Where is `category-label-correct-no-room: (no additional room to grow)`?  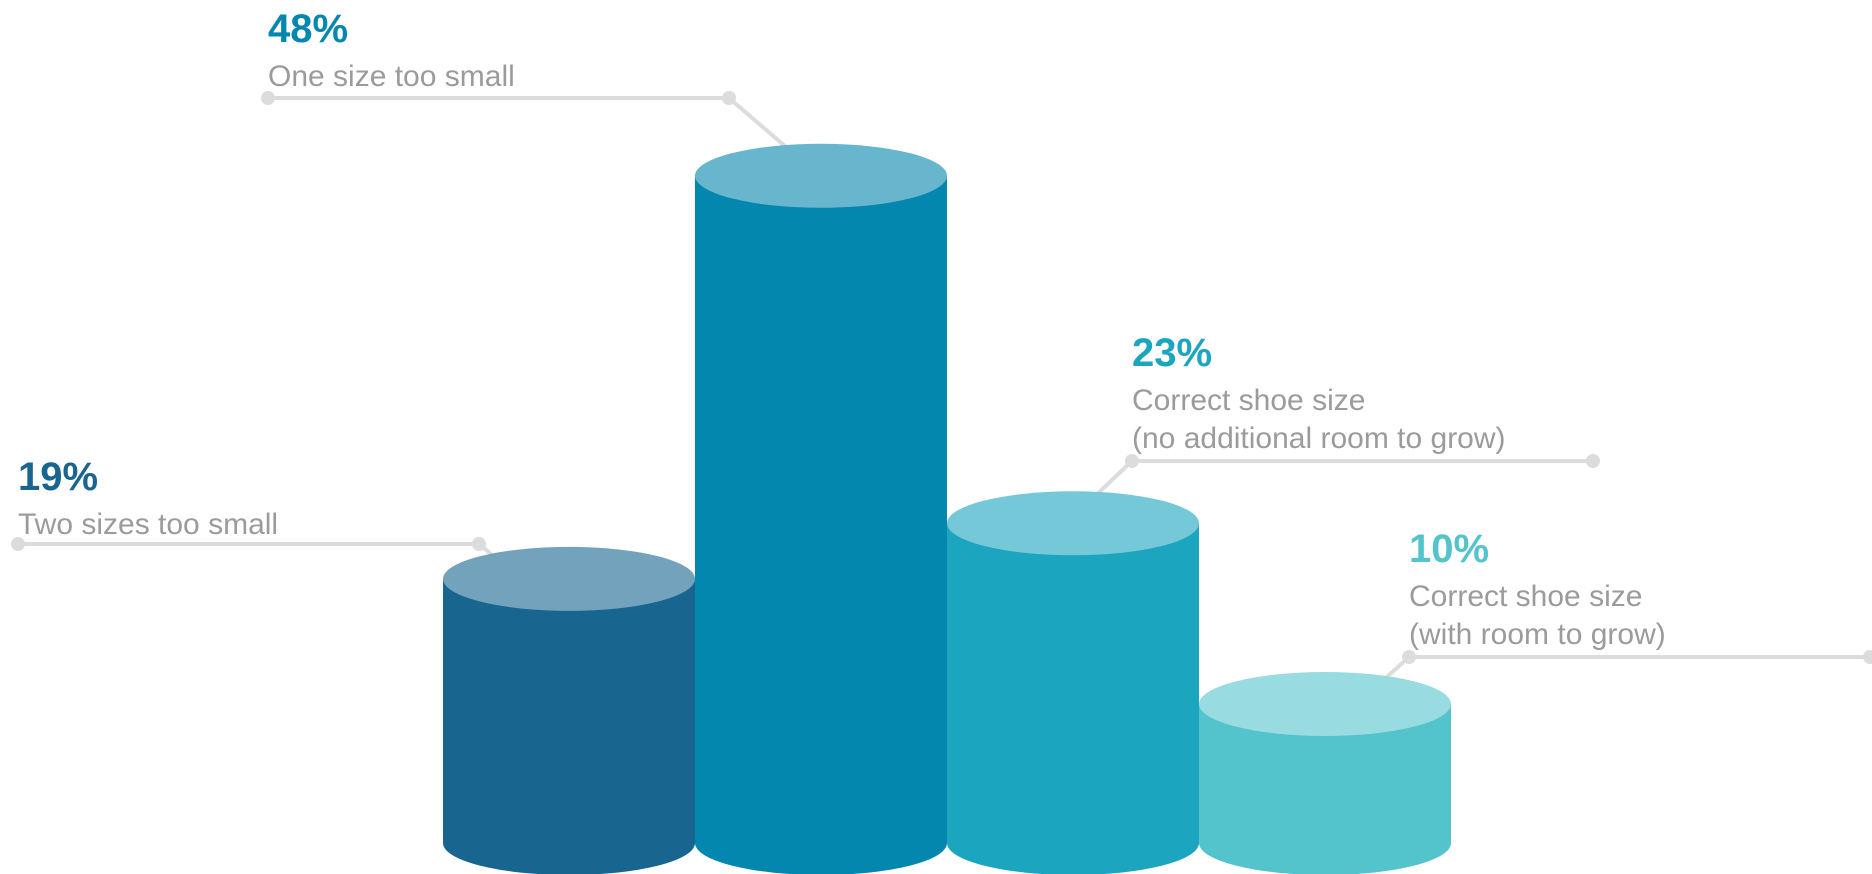
category-label-correct-no-room: (no additional room to grow) is located at coordinates (1319, 438).